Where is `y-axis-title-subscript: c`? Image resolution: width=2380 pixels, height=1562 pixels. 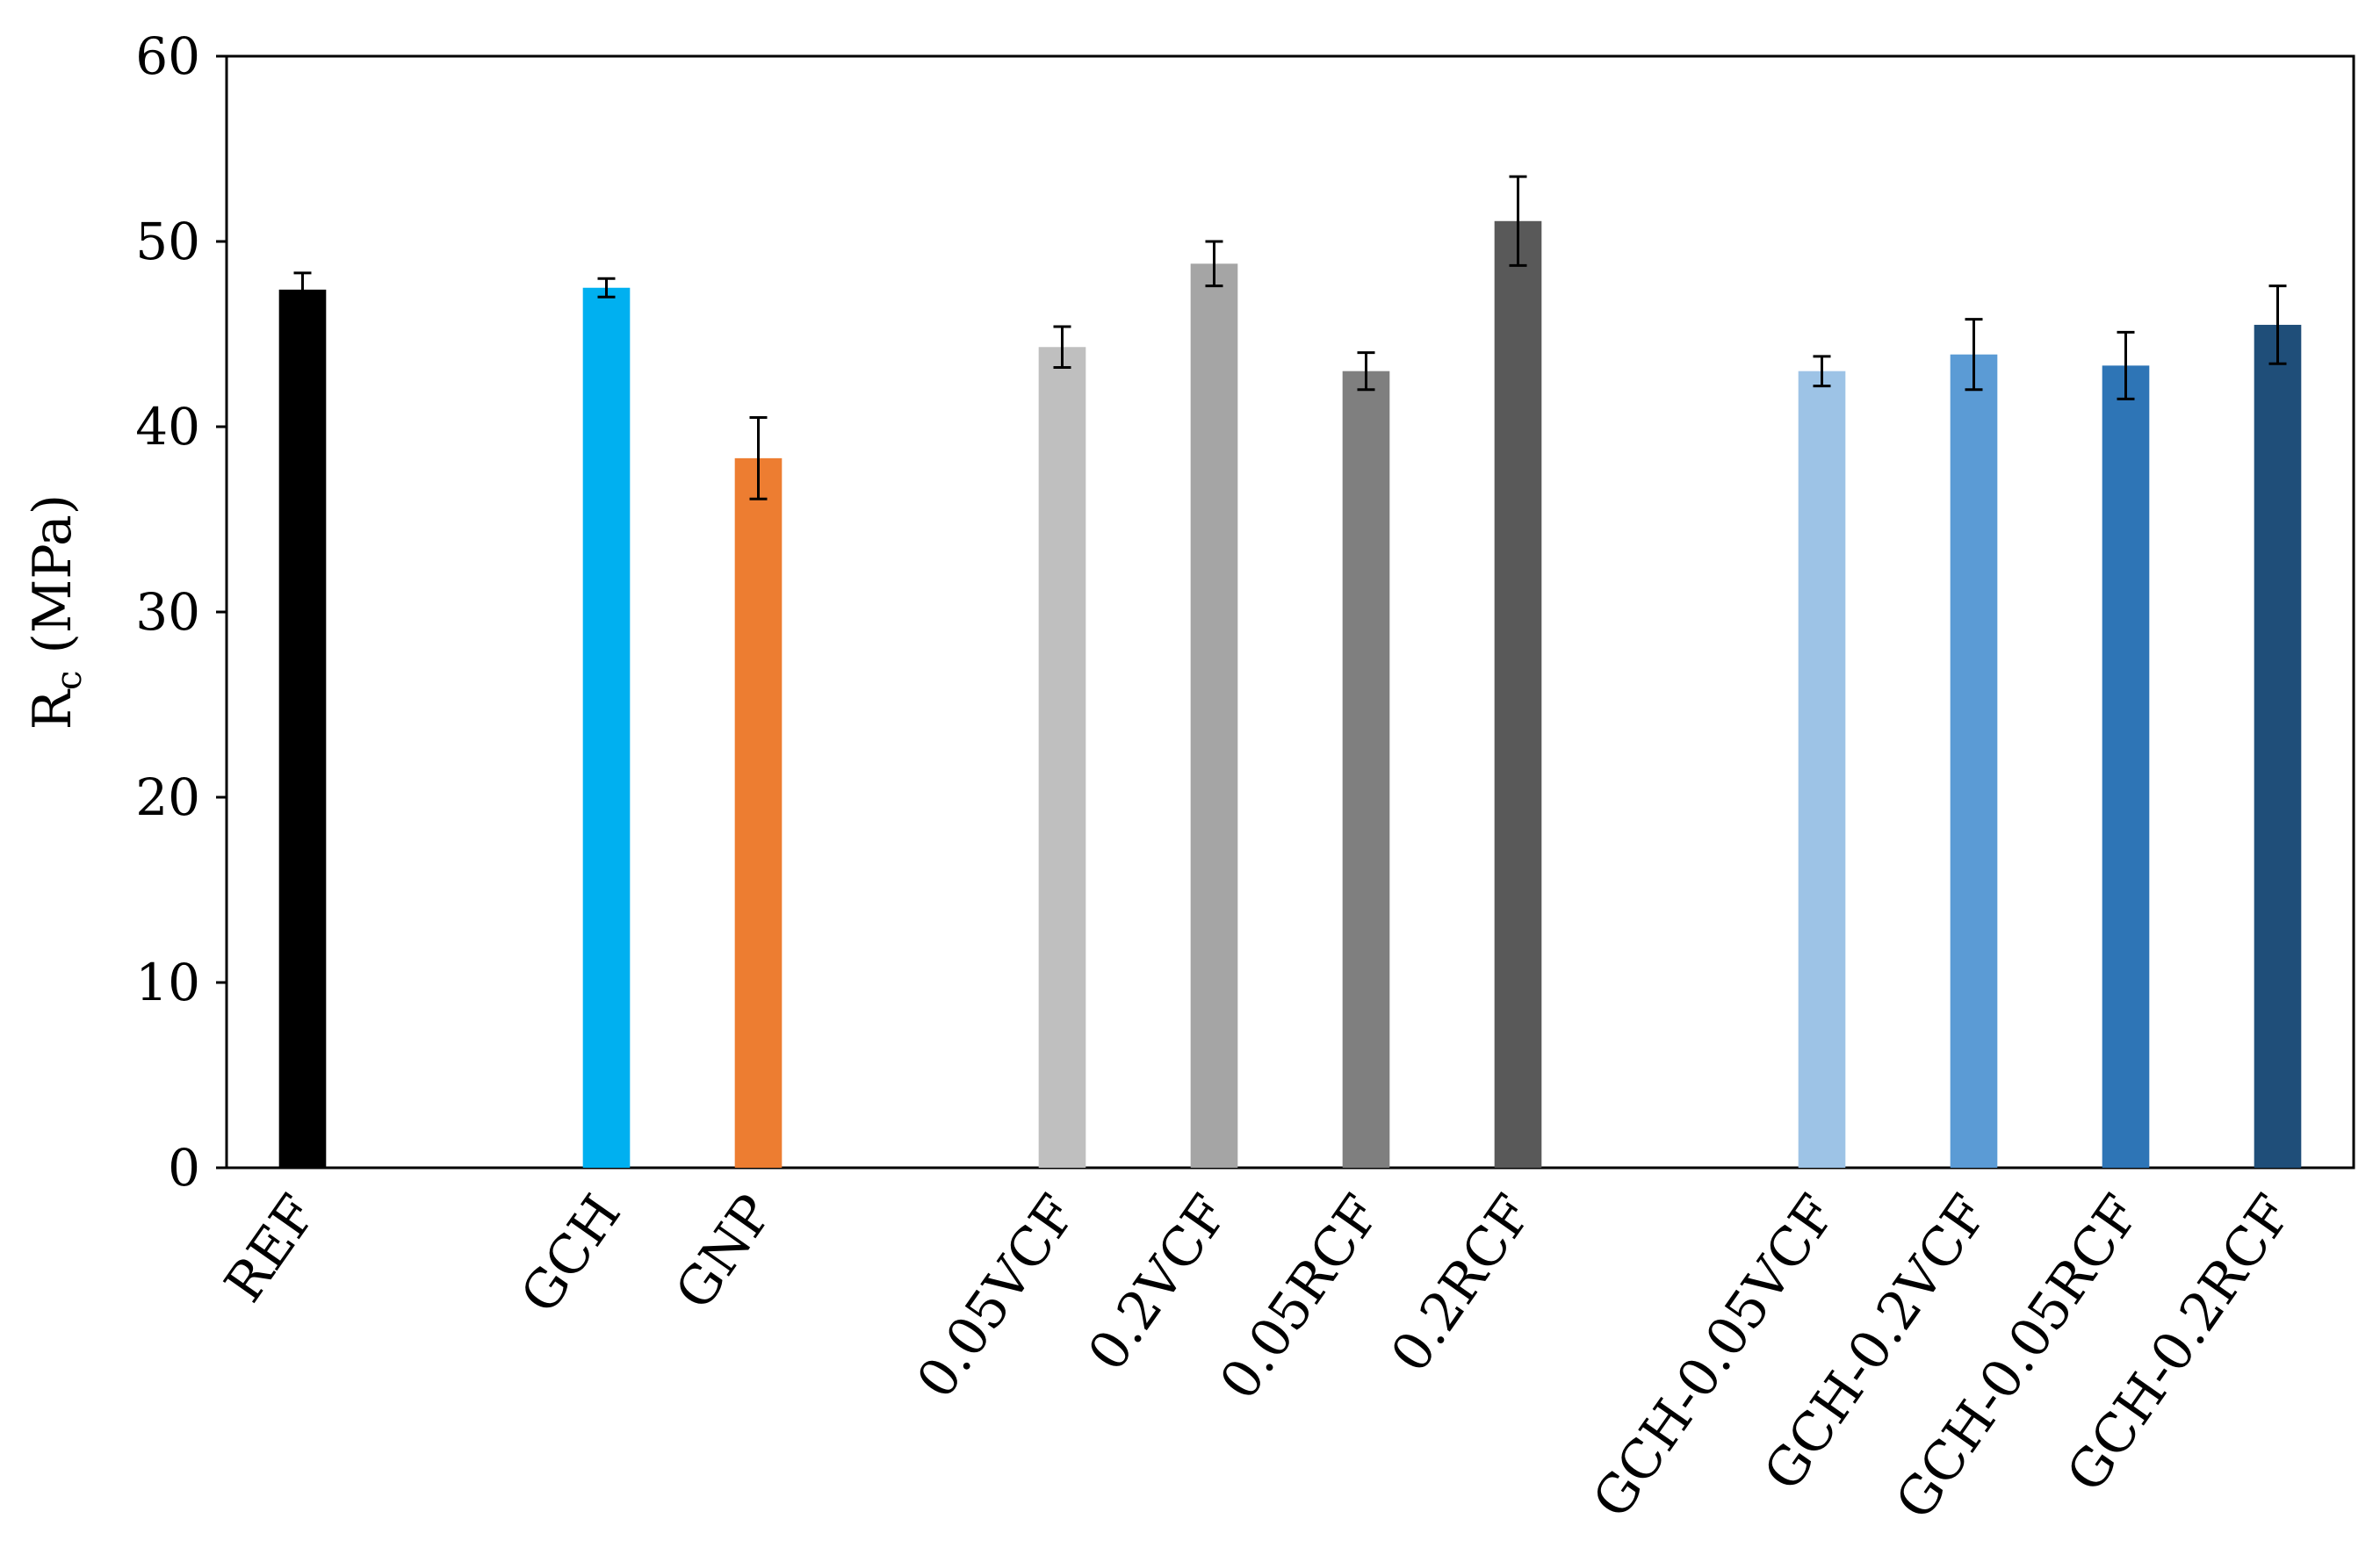 y-axis-title-subscript: c is located at coordinates (69, 680).